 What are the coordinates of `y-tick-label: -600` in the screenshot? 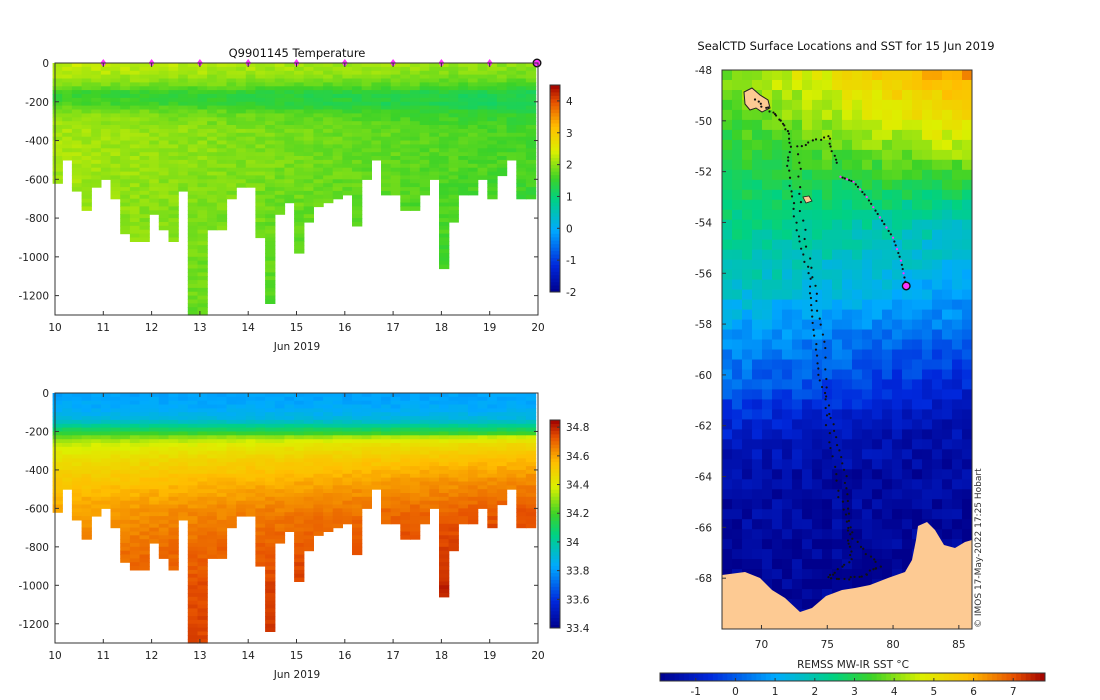 It's located at (37, 180).